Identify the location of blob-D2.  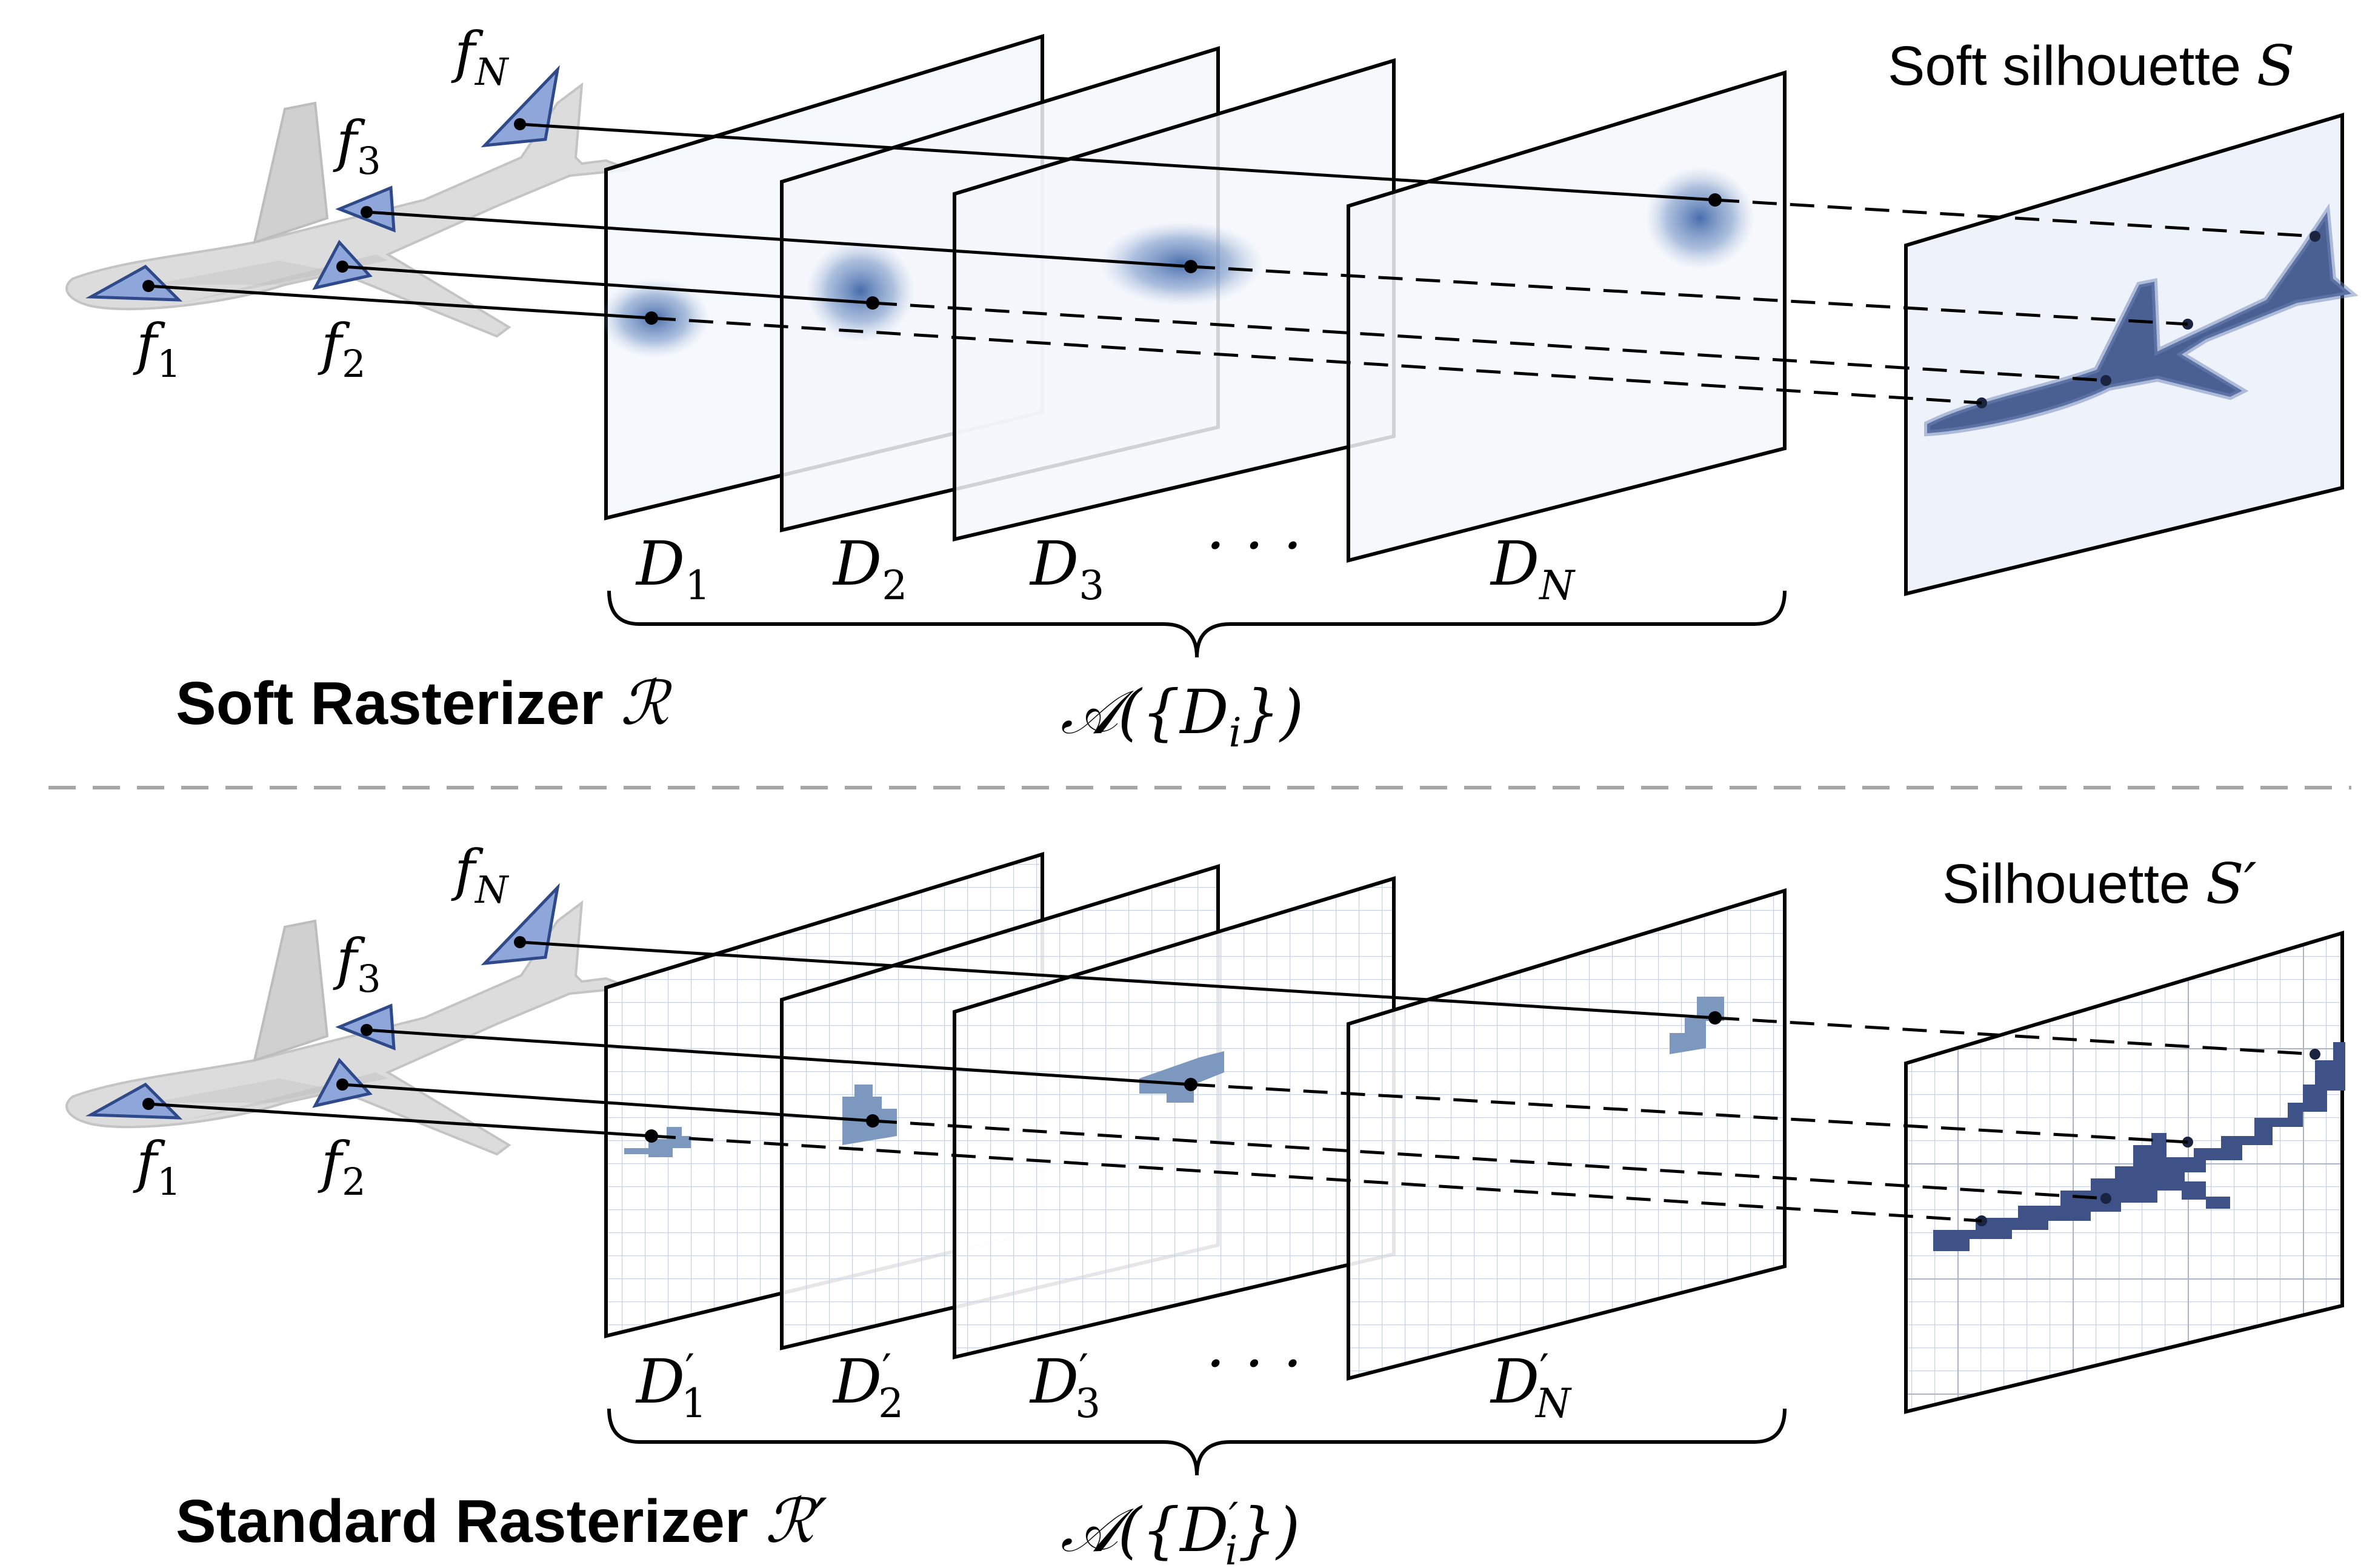
(861, 290).